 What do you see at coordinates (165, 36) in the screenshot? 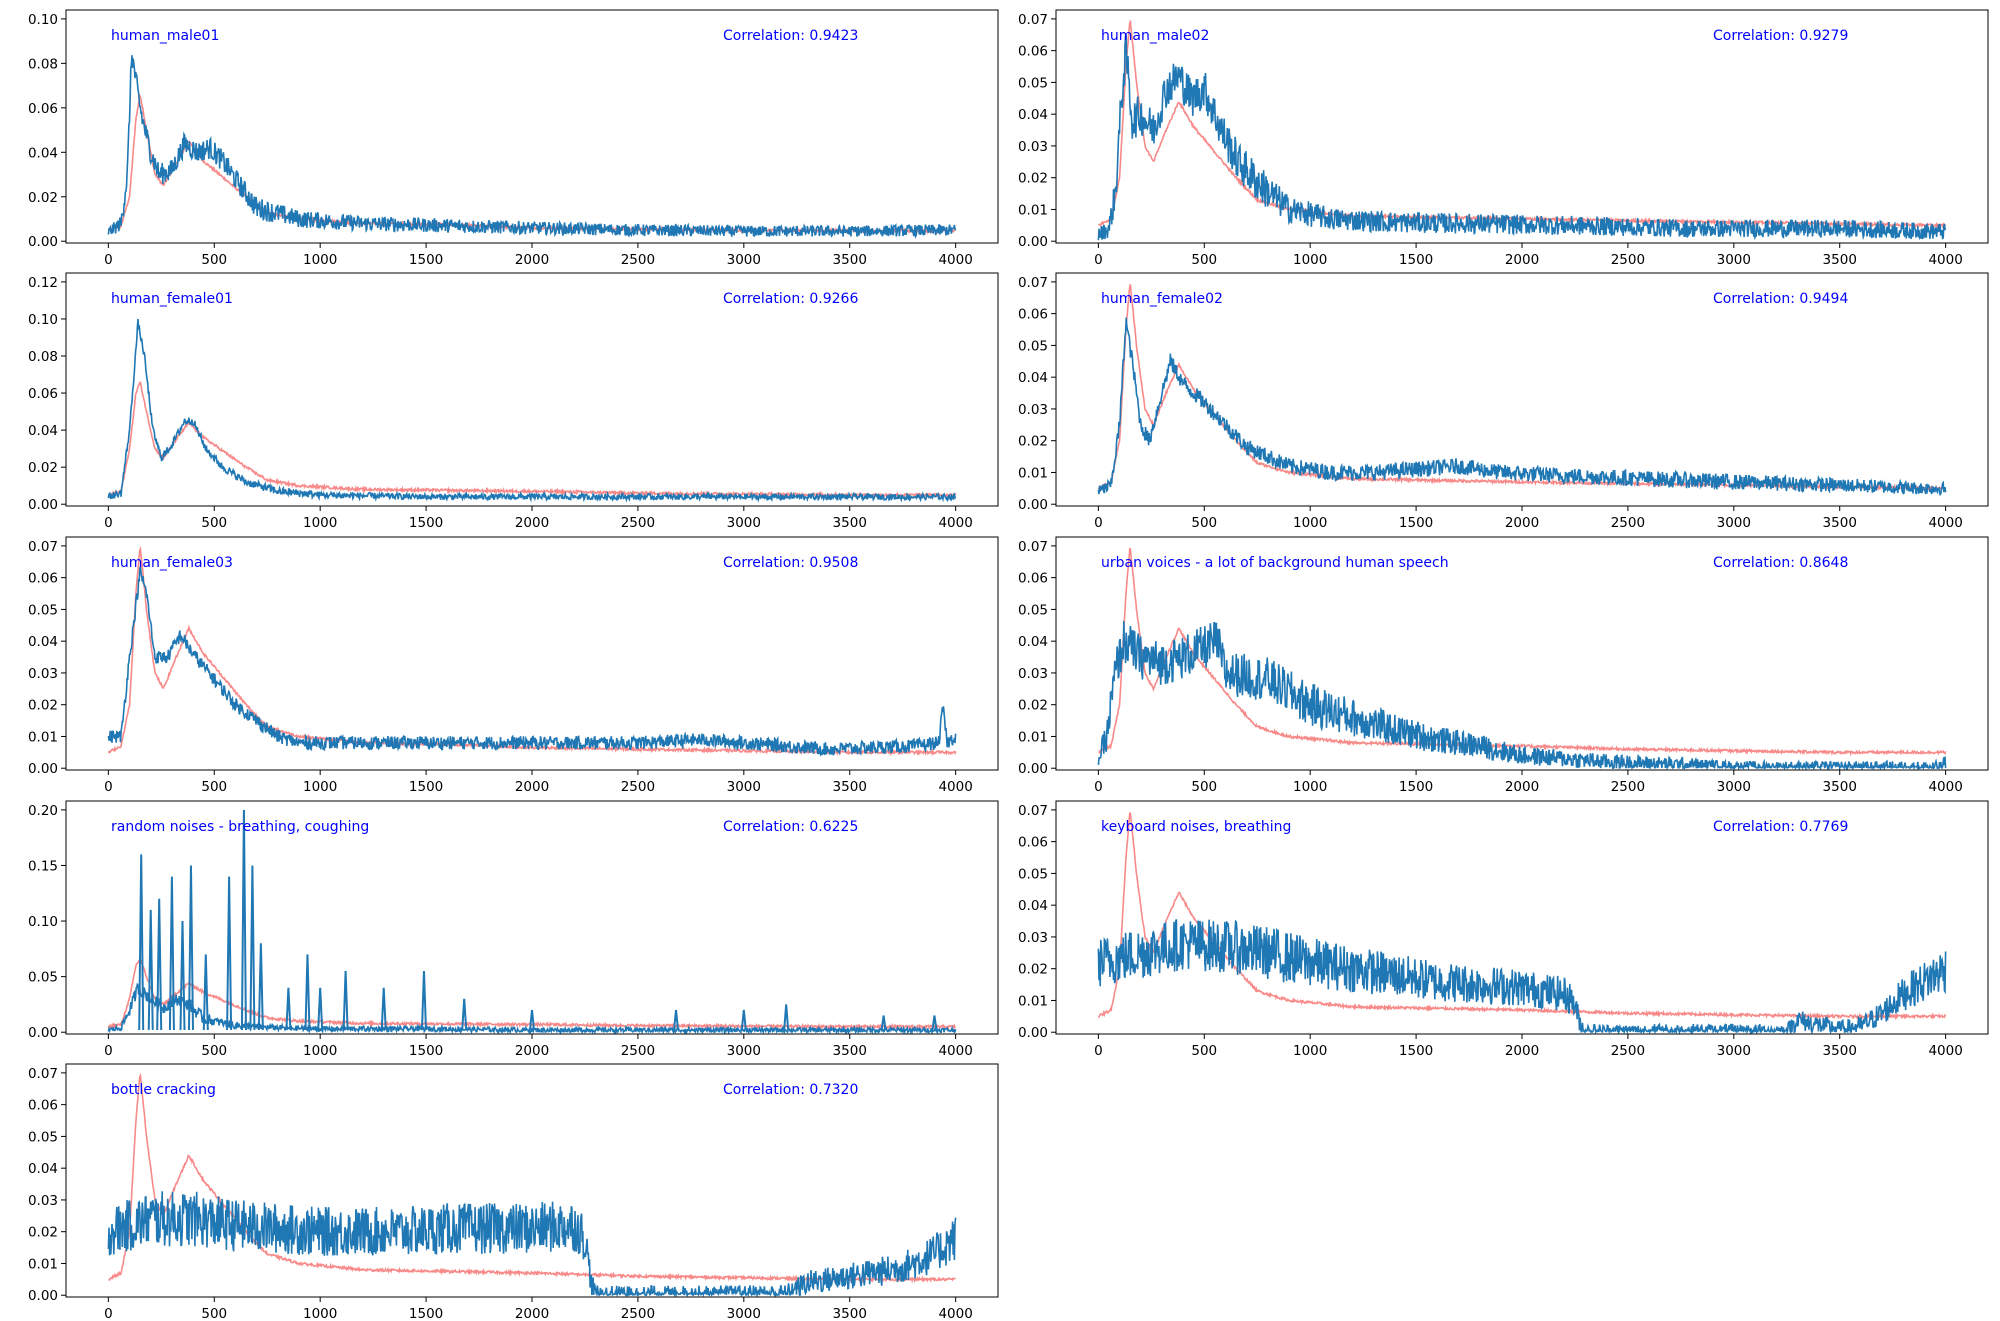
I see `subplot-label: human_male01` at bounding box center [165, 36].